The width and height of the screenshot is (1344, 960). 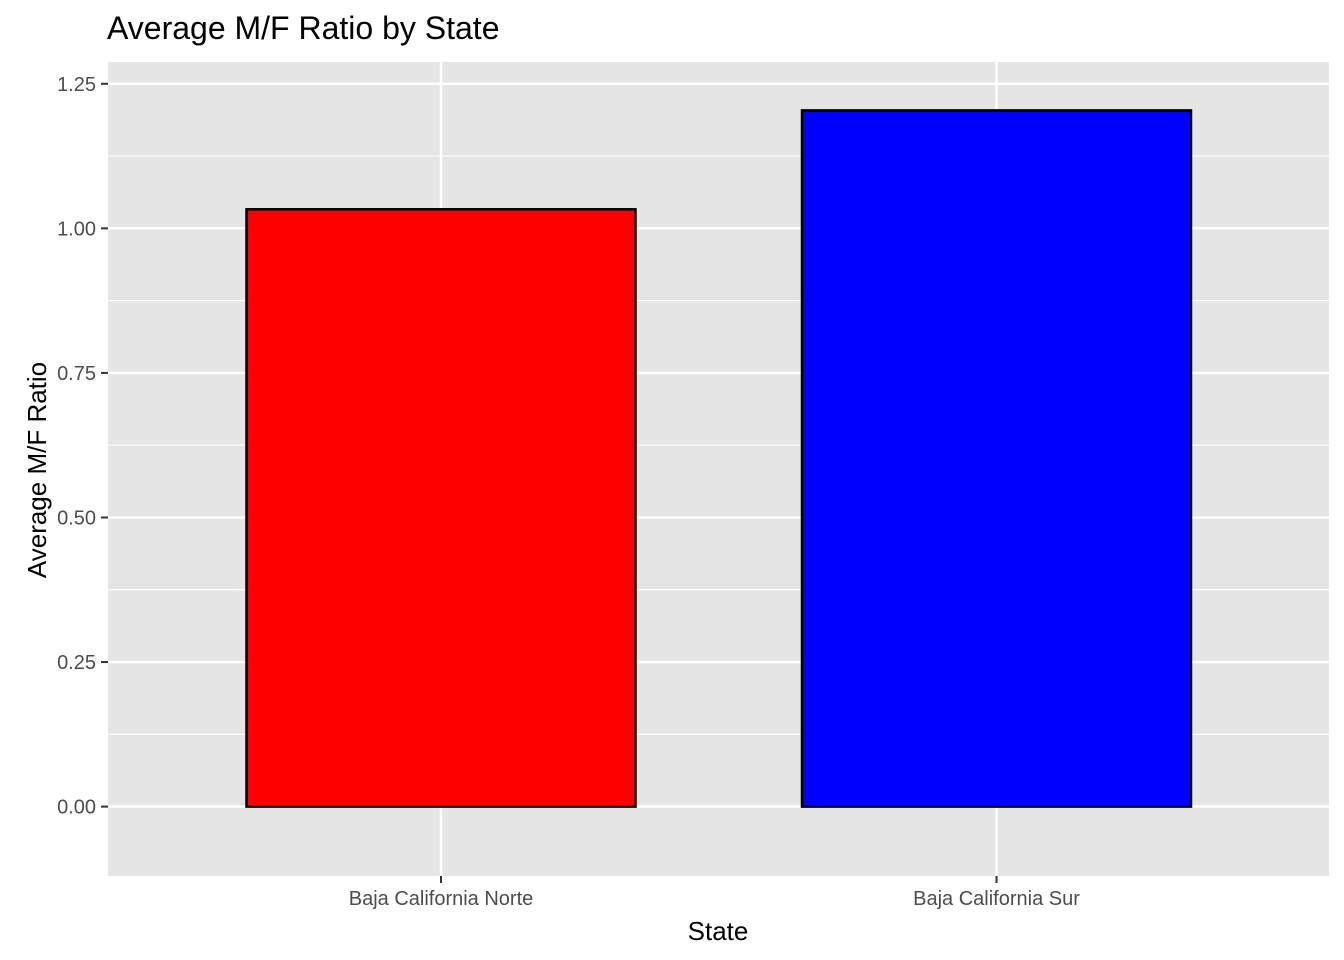 What do you see at coordinates (37, 470) in the screenshot?
I see `y-axis-title: Average M/F Ratio` at bounding box center [37, 470].